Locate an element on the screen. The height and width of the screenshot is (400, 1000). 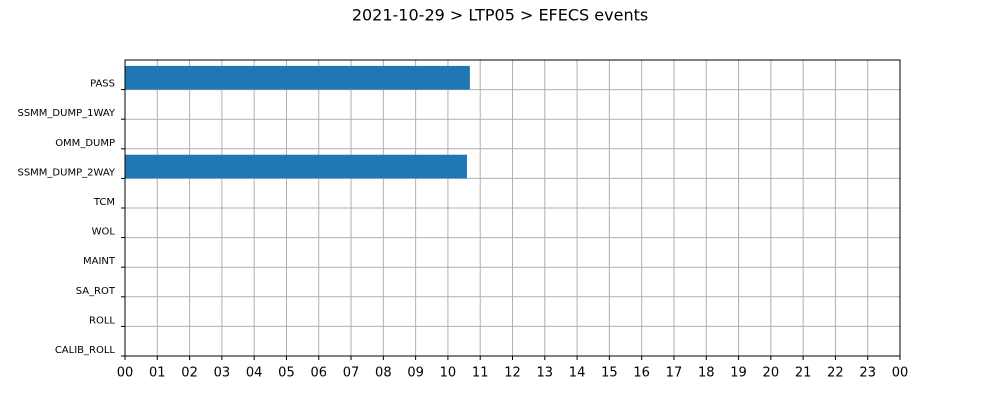
y-tick-label: OMM_DUMP is located at coordinates (85, 143).